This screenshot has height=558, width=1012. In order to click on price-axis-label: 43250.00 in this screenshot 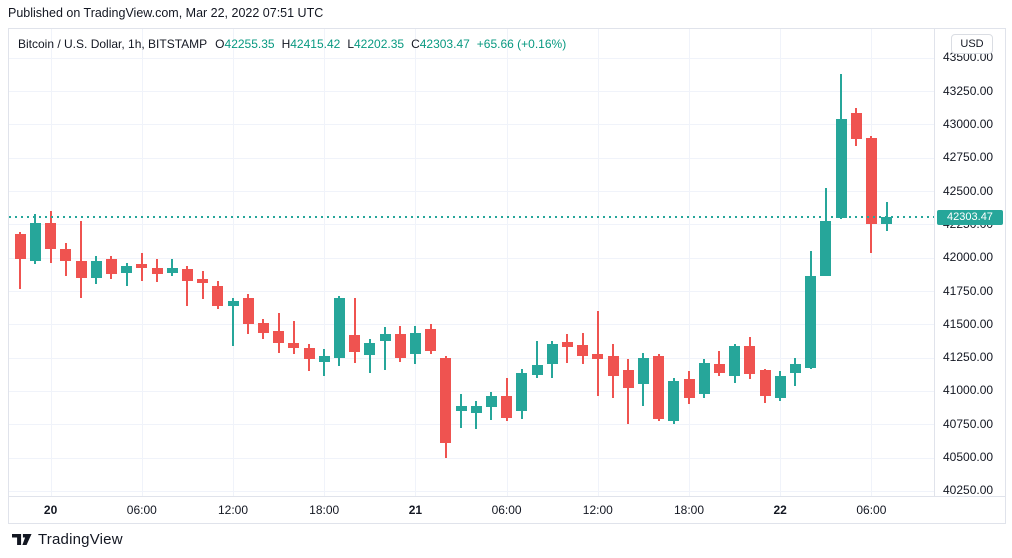, I will do `click(968, 90)`.